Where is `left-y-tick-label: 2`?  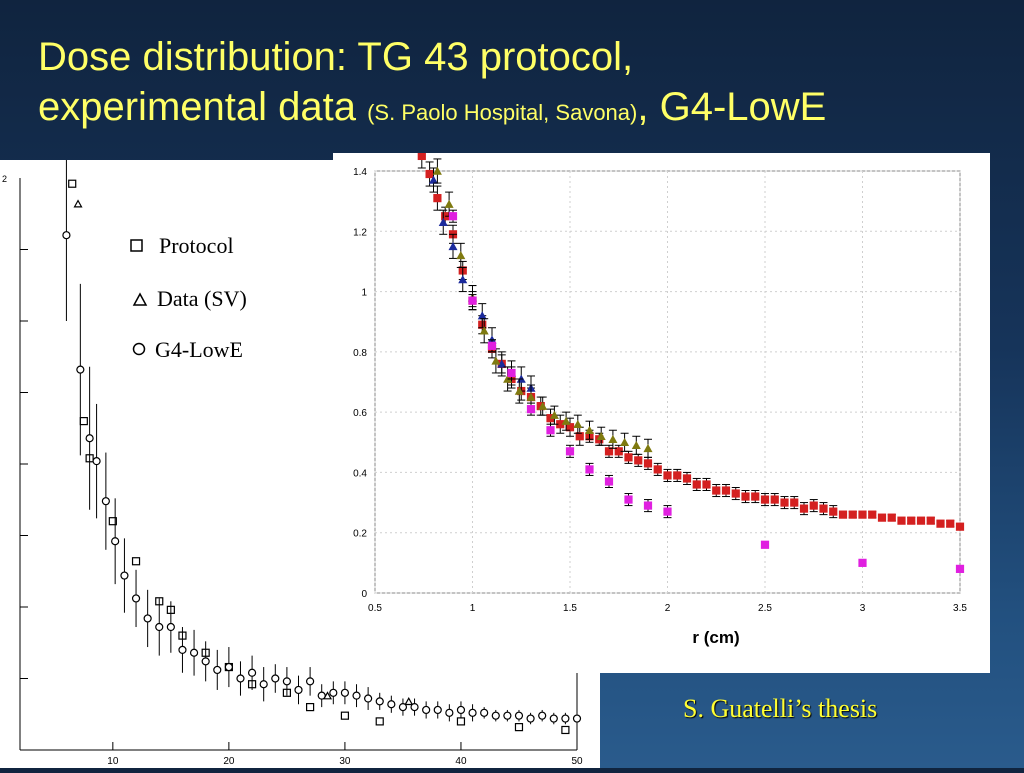
left-y-tick-label: 2 is located at coordinates (4, 179).